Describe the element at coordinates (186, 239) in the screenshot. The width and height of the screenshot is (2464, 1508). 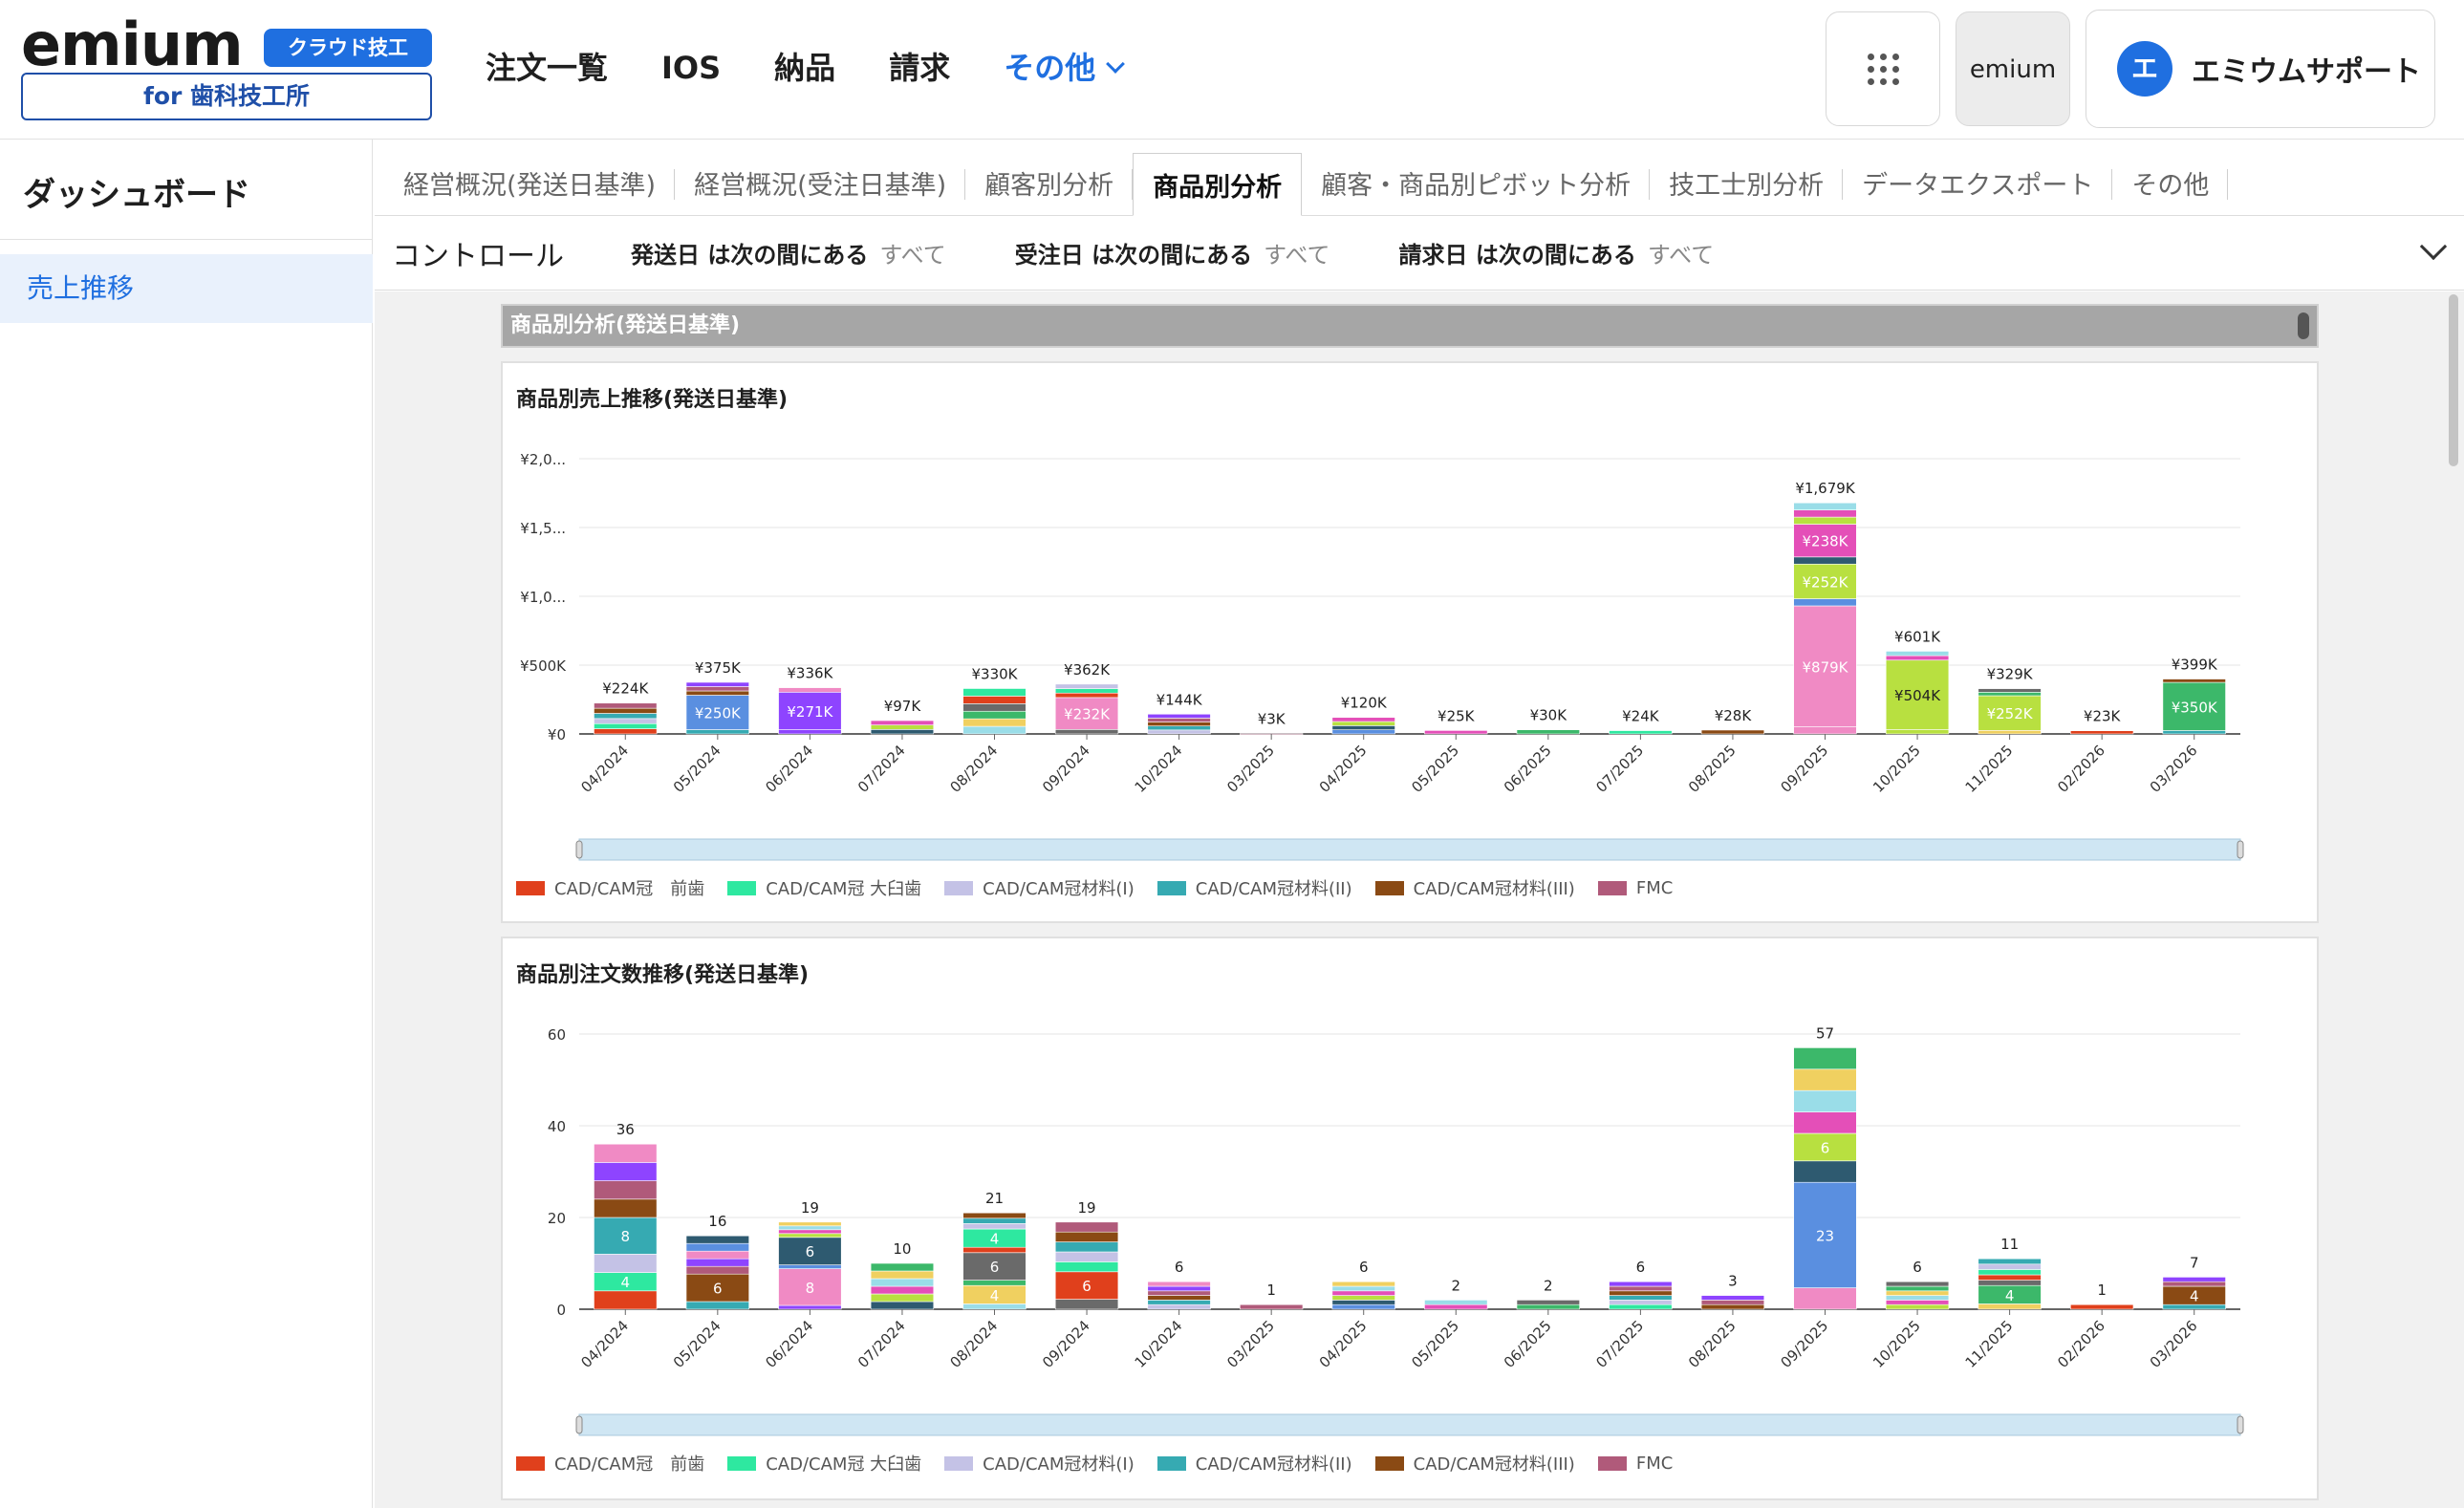
I see `sidebar-divider` at that location.